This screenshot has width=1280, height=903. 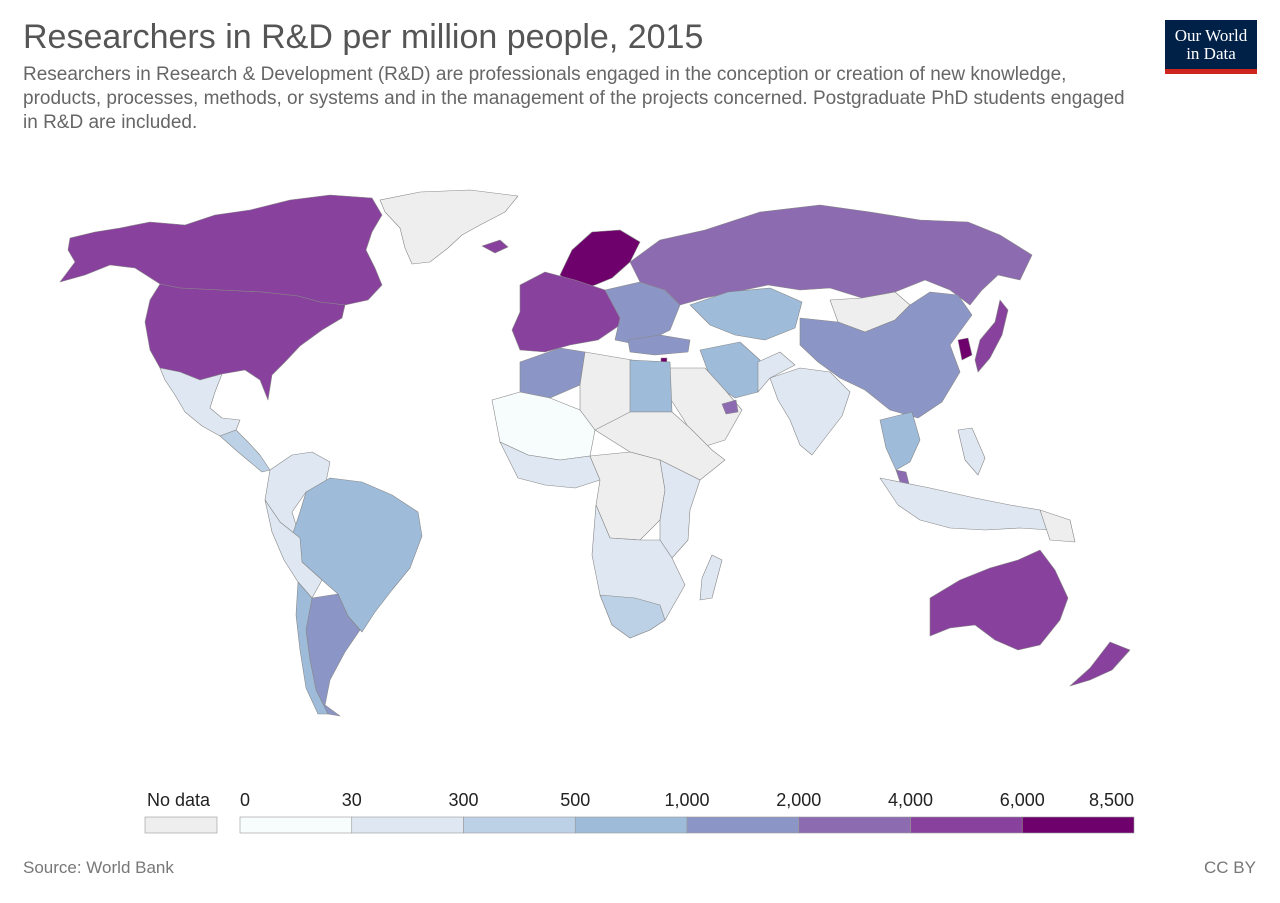 I want to click on country-russia, so click(x=831, y=255).